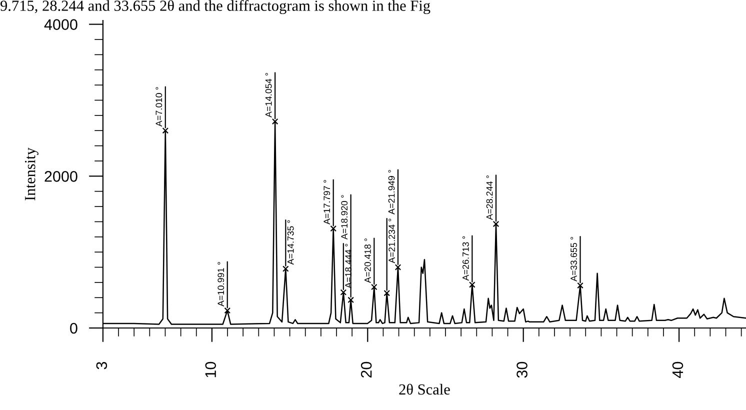 This screenshot has height=410, width=746. Describe the element at coordinates (522, 370) in the screenshot. I see `x-tick-label: 30` at that location.